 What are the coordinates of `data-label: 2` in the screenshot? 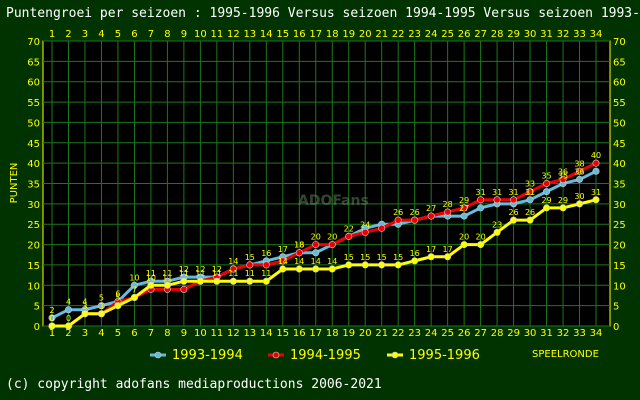 It's located at (51, 310).